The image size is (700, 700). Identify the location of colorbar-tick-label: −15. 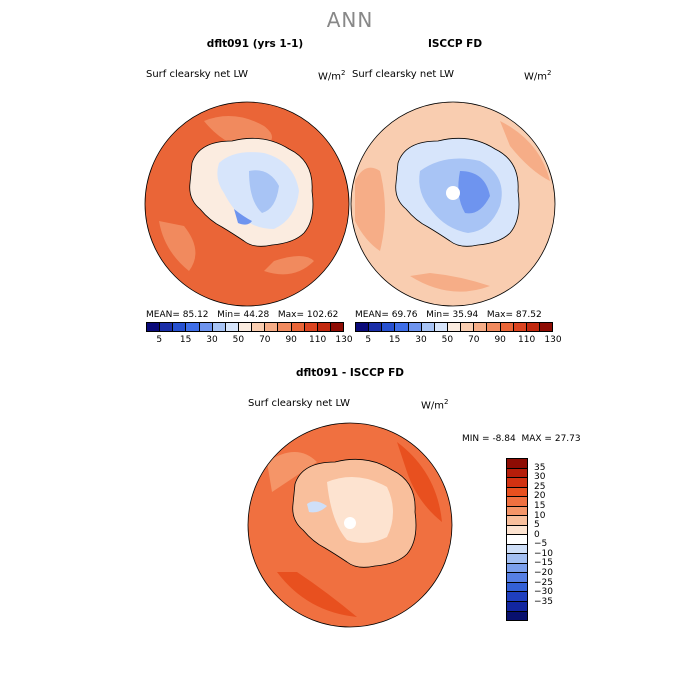
(543, 563).